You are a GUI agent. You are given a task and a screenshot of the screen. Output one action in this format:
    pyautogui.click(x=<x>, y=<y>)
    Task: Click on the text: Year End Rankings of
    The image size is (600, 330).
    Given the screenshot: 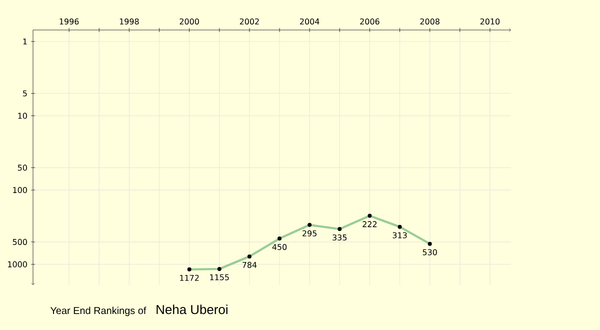 What is the action you would take?
    pyautogui.click(x=98, y=311)
    